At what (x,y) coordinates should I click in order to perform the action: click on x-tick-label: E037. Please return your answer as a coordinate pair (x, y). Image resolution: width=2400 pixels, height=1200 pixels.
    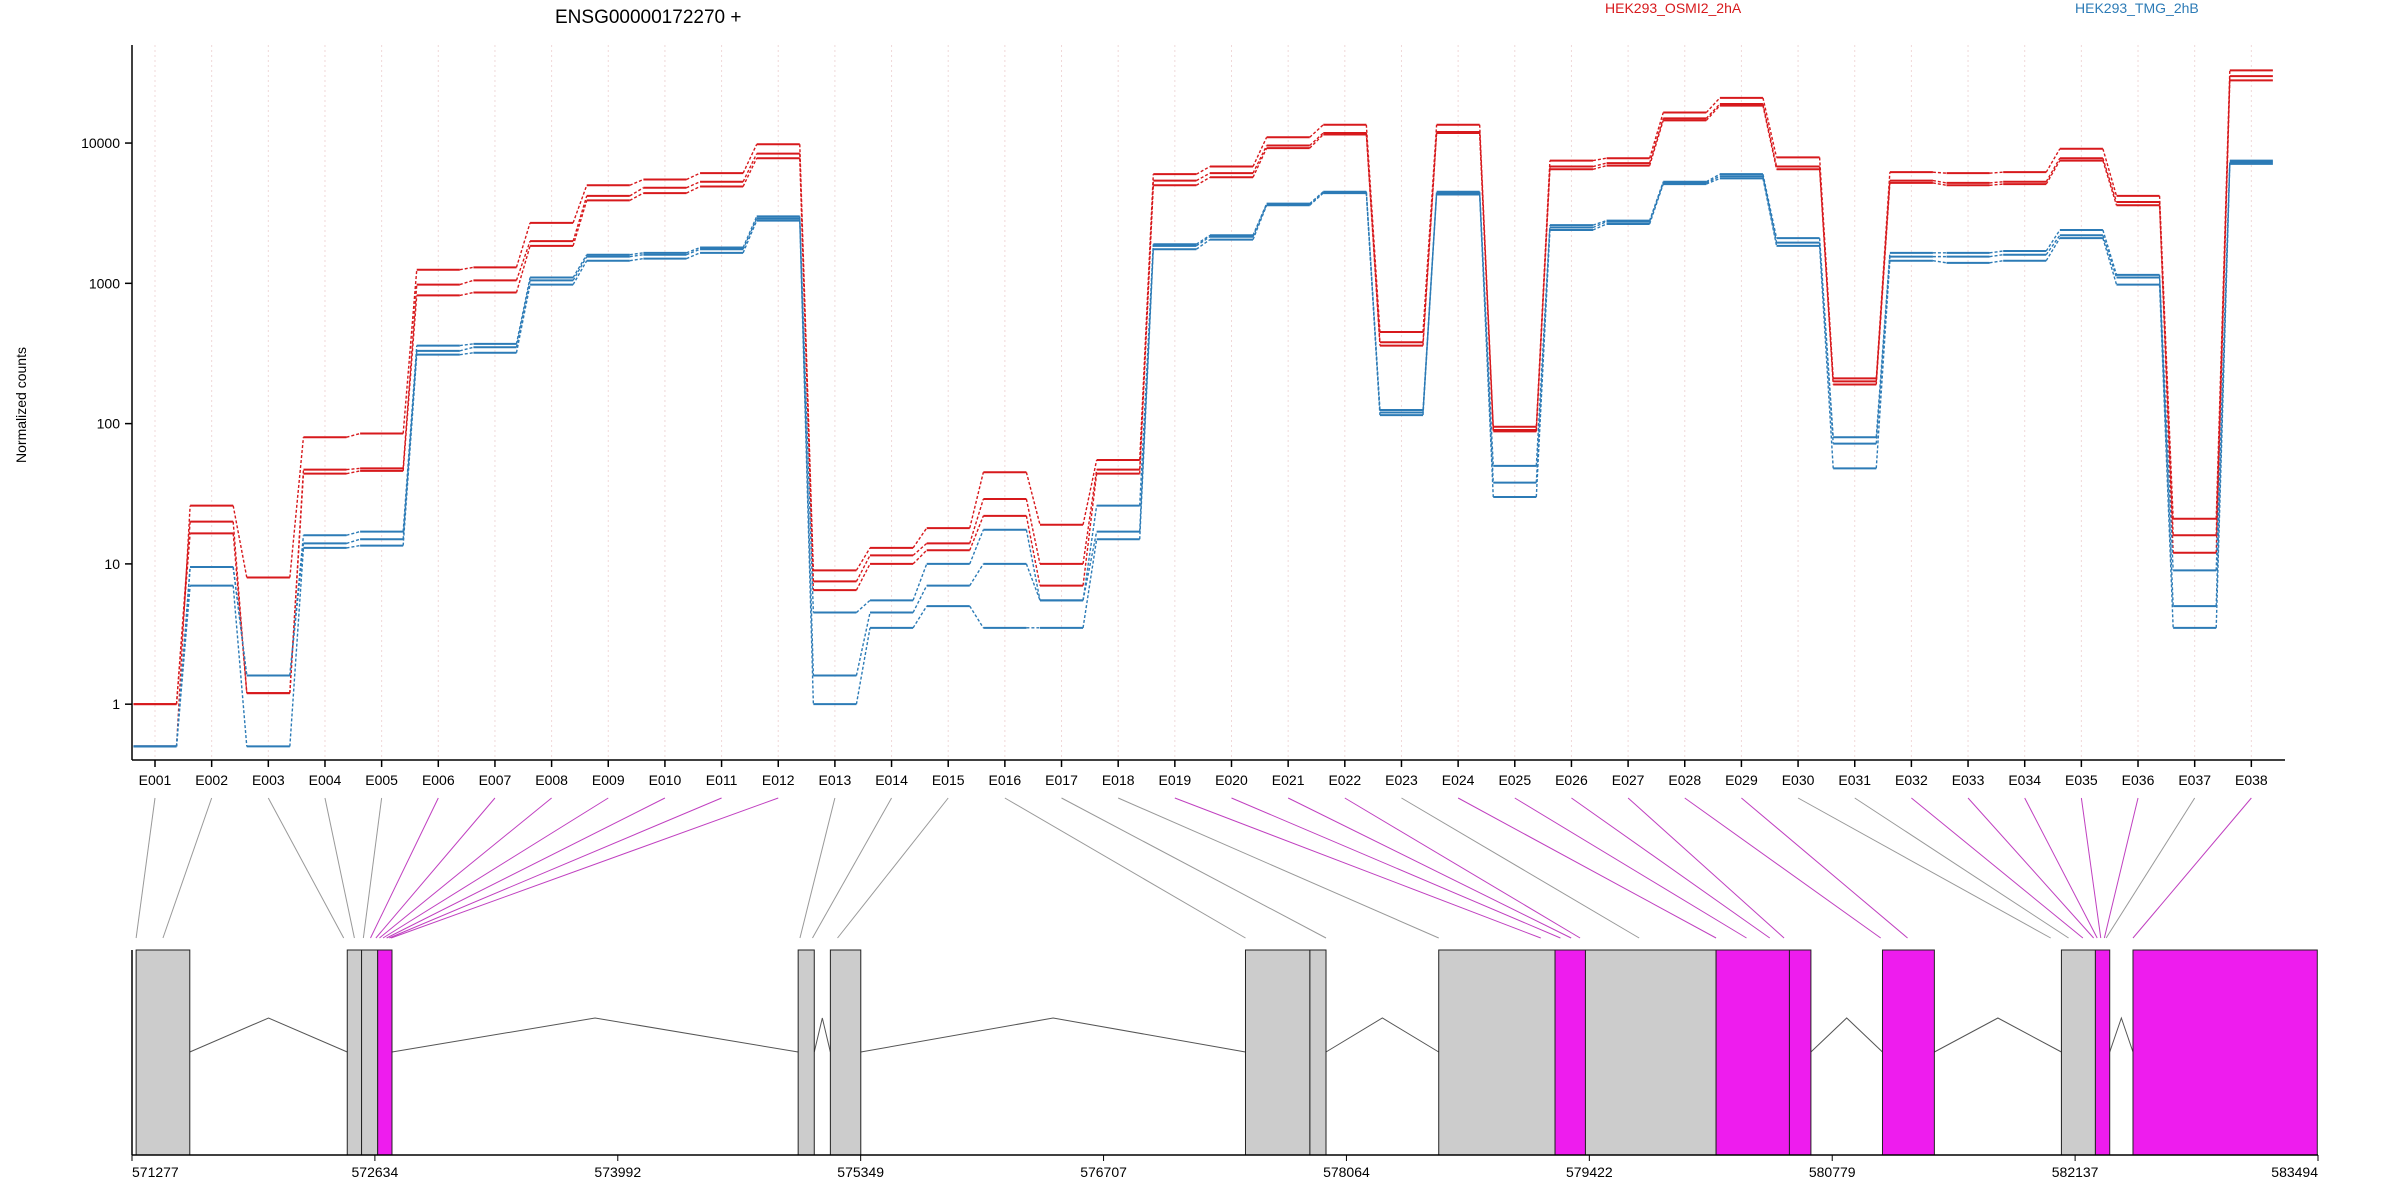
    Looking at the image, I should click on (2194, 780).